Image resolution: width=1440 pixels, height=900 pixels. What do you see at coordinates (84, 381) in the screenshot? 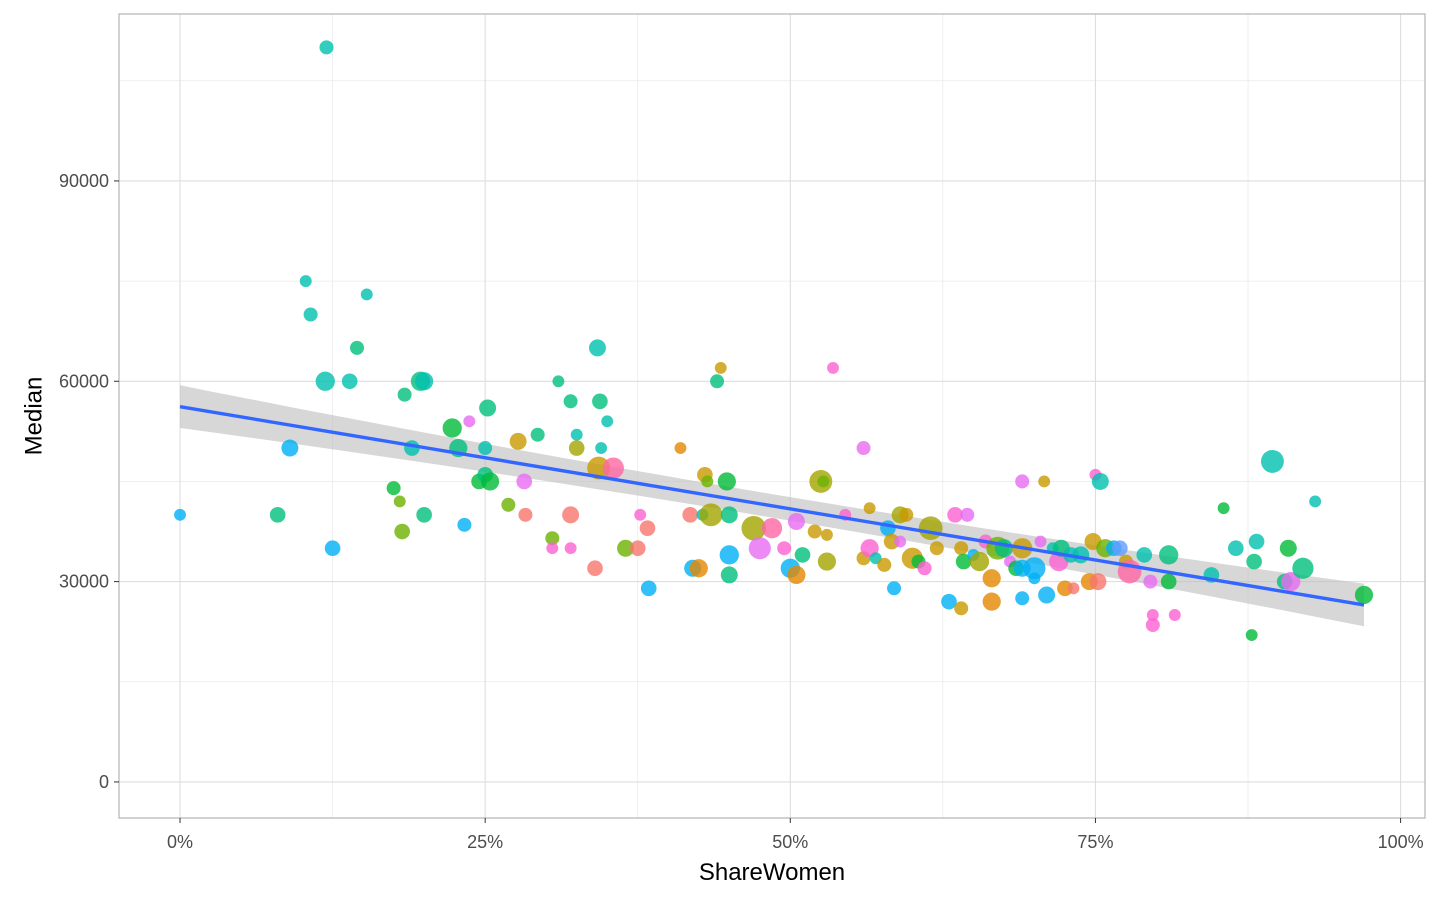
I see `y-tick-label: 60000` at bounding box center [84, 381].